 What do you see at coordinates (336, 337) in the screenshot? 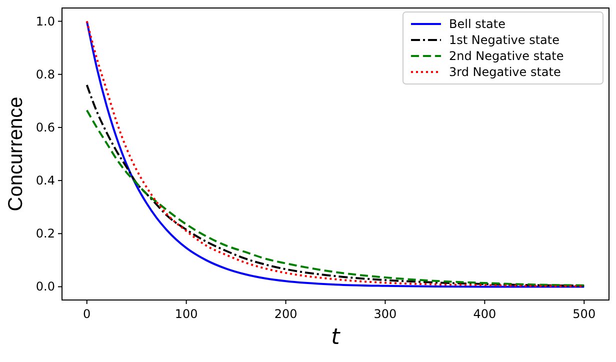
I see `x-axis-title: t` at bounding box center [336, 337].